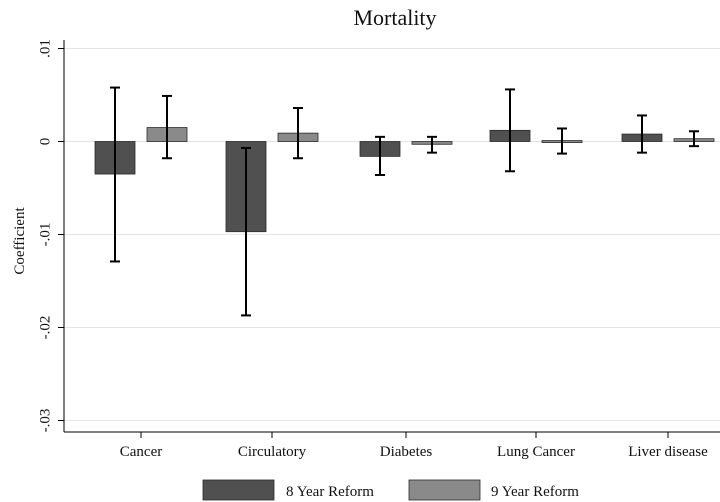 The height and width of the screenshot is (502, 720). Describe the element at coordinates (668, 452) in the screenshot. I see `x-tick-label: Liver disease` at that location.